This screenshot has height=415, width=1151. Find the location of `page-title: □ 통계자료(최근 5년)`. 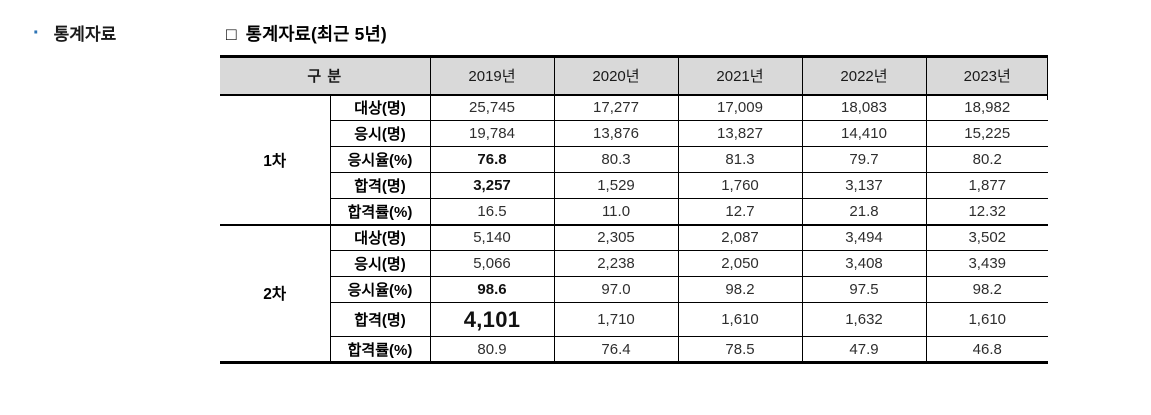

page-title: □ 통계자료(최근 5년) is located at coordinates (637, 33).